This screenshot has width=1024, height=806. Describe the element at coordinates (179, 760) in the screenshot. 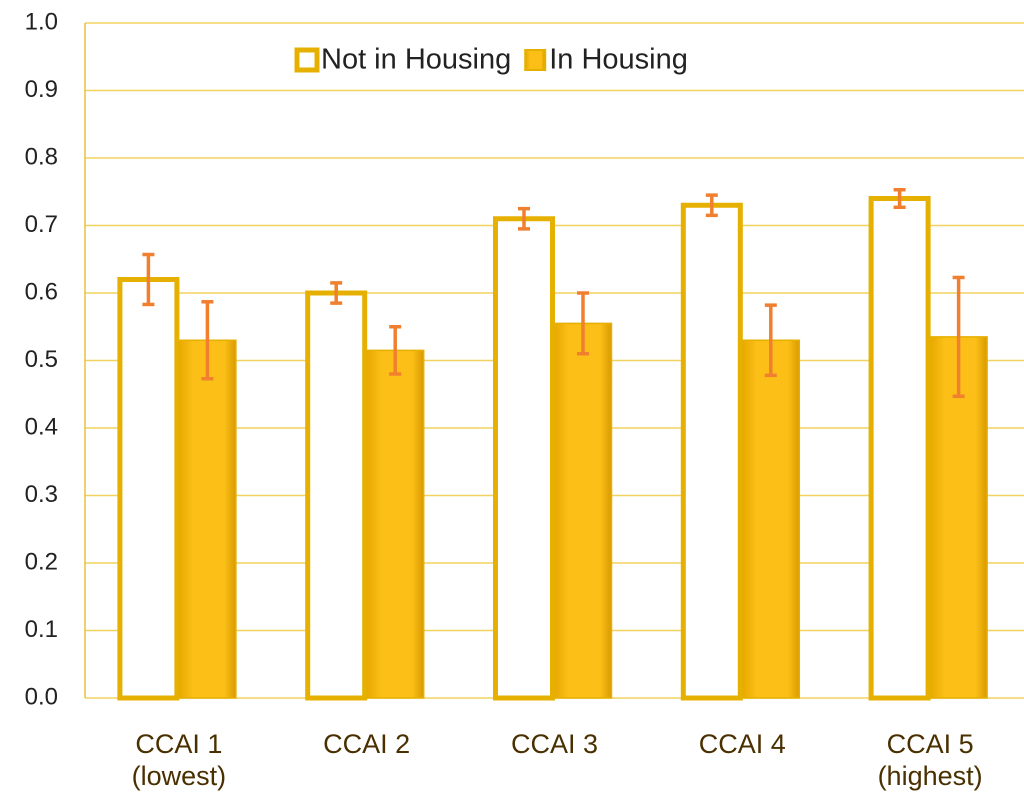

I see `x-tick-label: CCAI 1 (lowest)` at that location.